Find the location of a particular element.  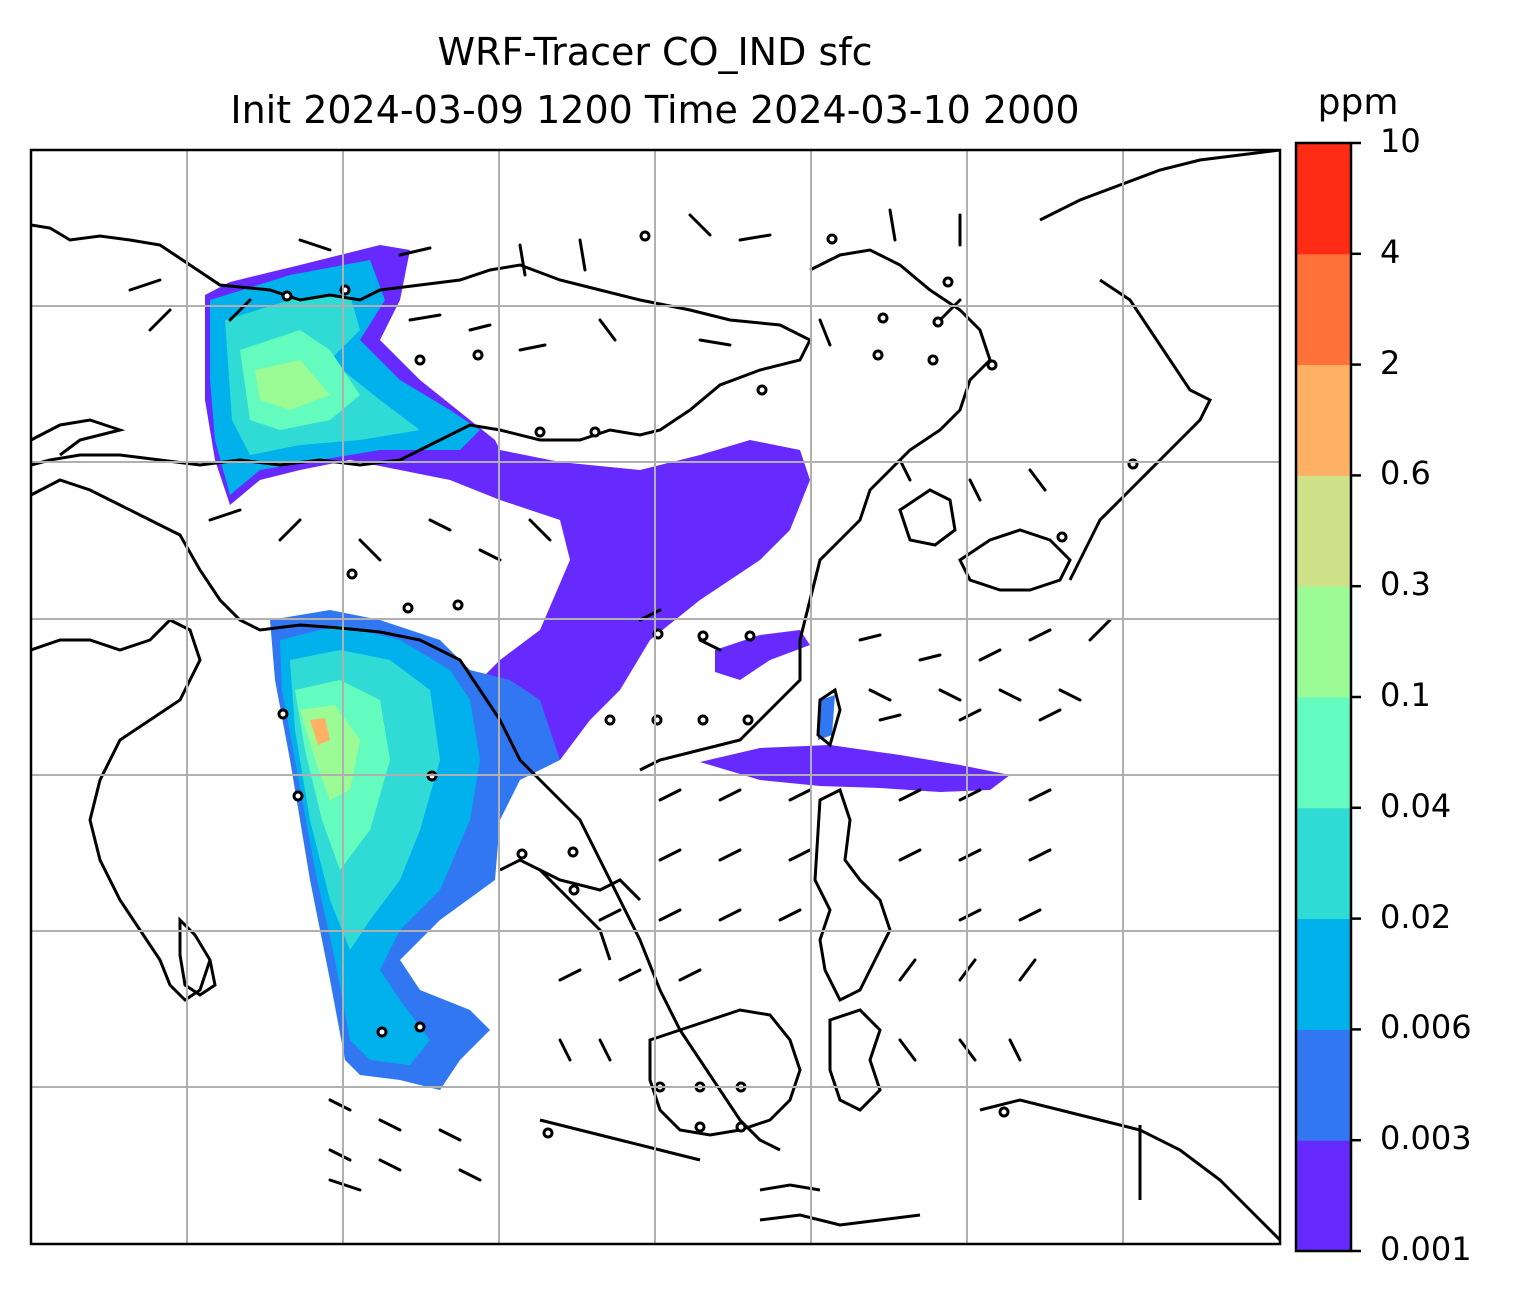

colorbar-tick-label: 2 is located at coordinates (1390, 362).